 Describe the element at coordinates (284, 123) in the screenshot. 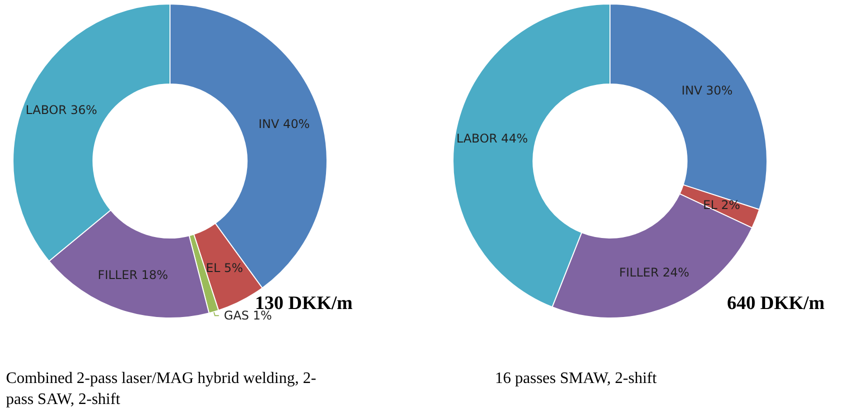

I see `slice-label: INV 40%` at that location.